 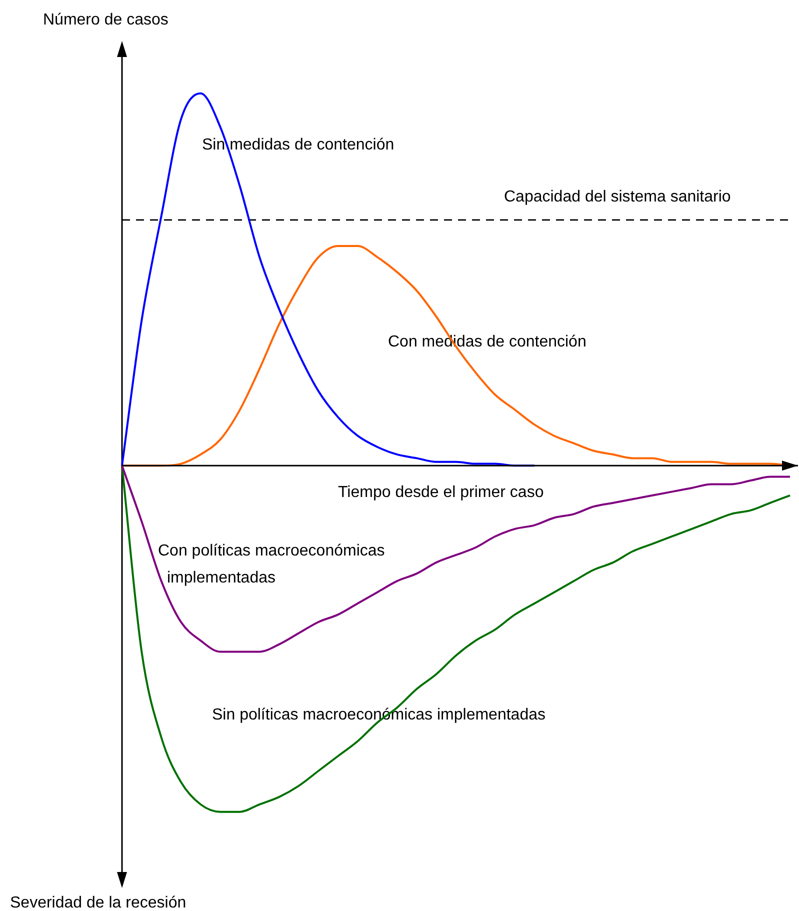 What do you see at coordinates (98, 902) in the screenshot?
I see `text: Severidad de la recesión` at bounding box center [98, 902].